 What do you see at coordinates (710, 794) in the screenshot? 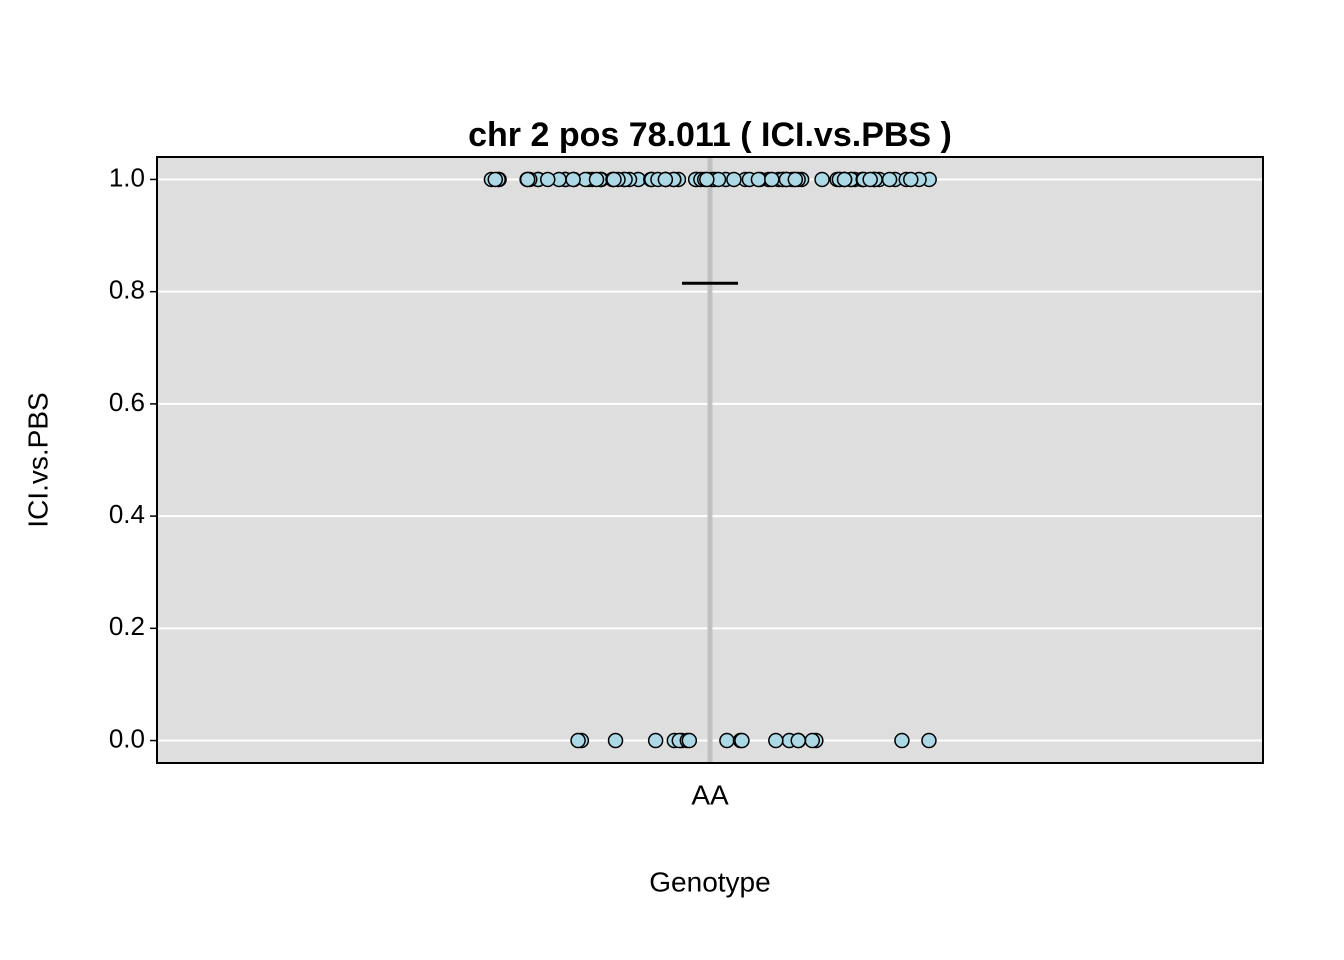
I see `x-tick-label: AA` at bounding box center [710, 794].